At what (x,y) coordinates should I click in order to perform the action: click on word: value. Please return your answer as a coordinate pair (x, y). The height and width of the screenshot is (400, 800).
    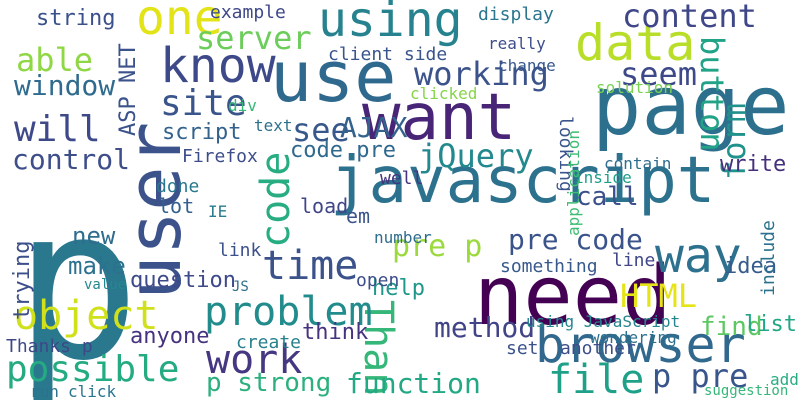
    Looking at the image, I should click on (105, 285).